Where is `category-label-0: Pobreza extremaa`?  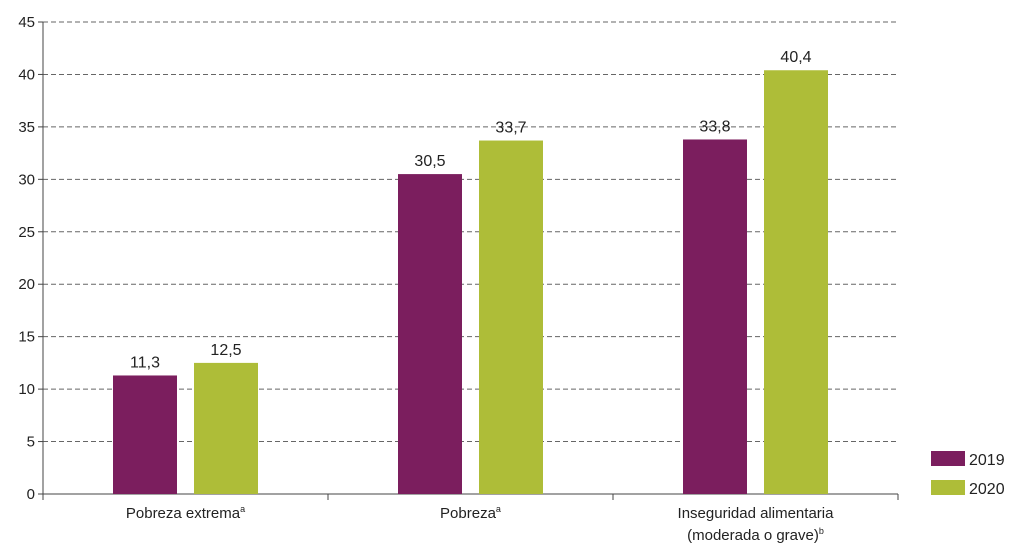 category-label-0: Pobreza extremaa is located at coordinates (185, 513).